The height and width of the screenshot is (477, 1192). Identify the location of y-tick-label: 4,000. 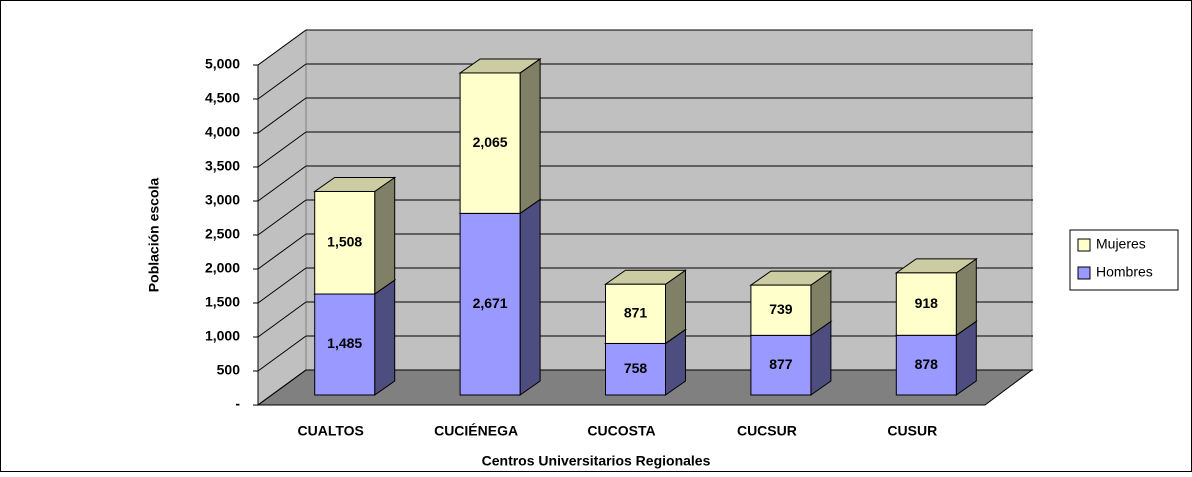
(222, 132).